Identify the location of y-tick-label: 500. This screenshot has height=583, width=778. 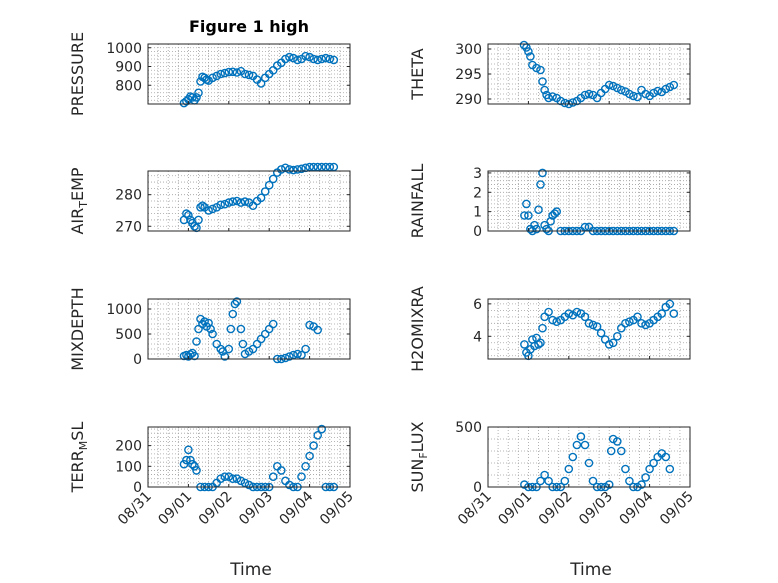
(468, 428).